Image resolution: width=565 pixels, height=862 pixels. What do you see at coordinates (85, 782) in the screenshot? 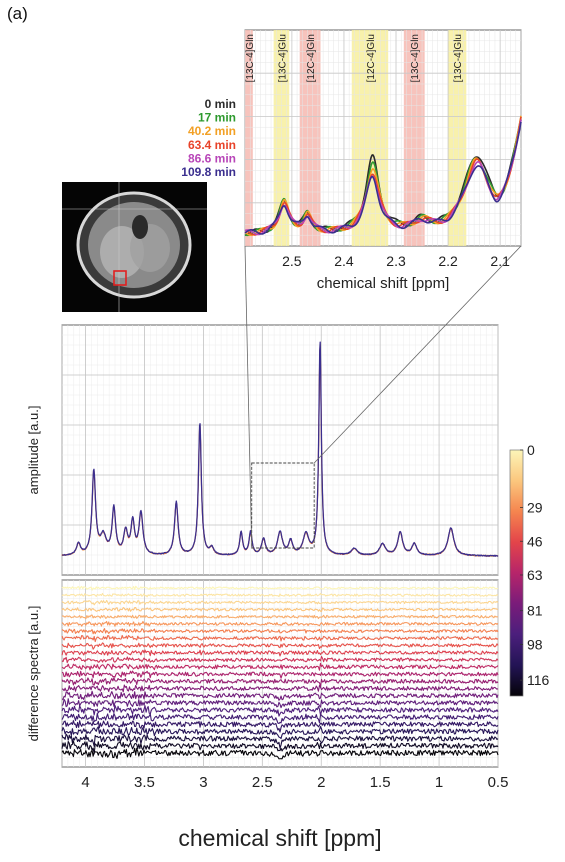
I see `diff-x-tick-label: 4` at bounding box center [85, 782].